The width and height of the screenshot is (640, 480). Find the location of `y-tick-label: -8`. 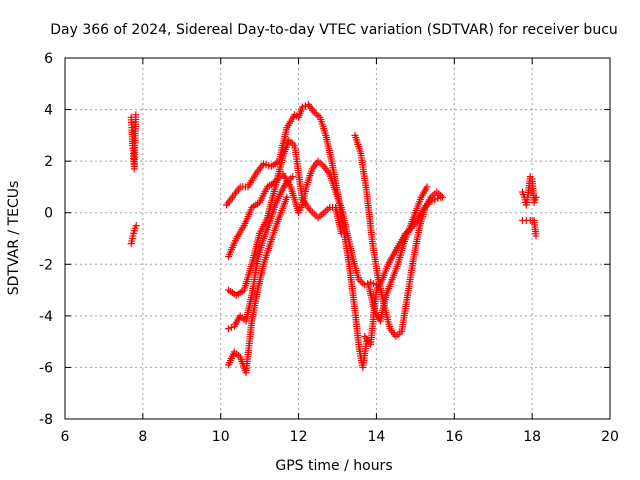

y-tick-label: -8 is located at coordinates (46, 420).